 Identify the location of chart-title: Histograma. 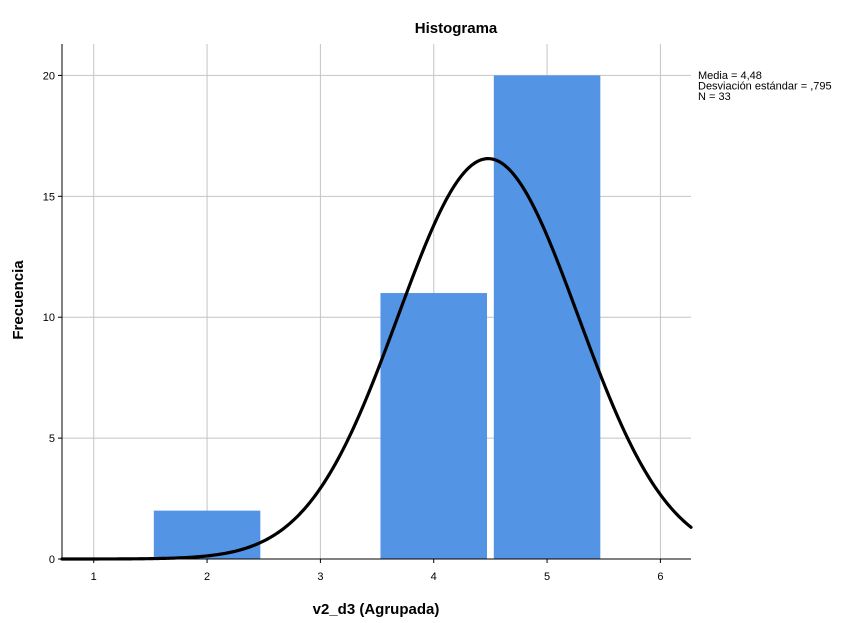
(456, 28).